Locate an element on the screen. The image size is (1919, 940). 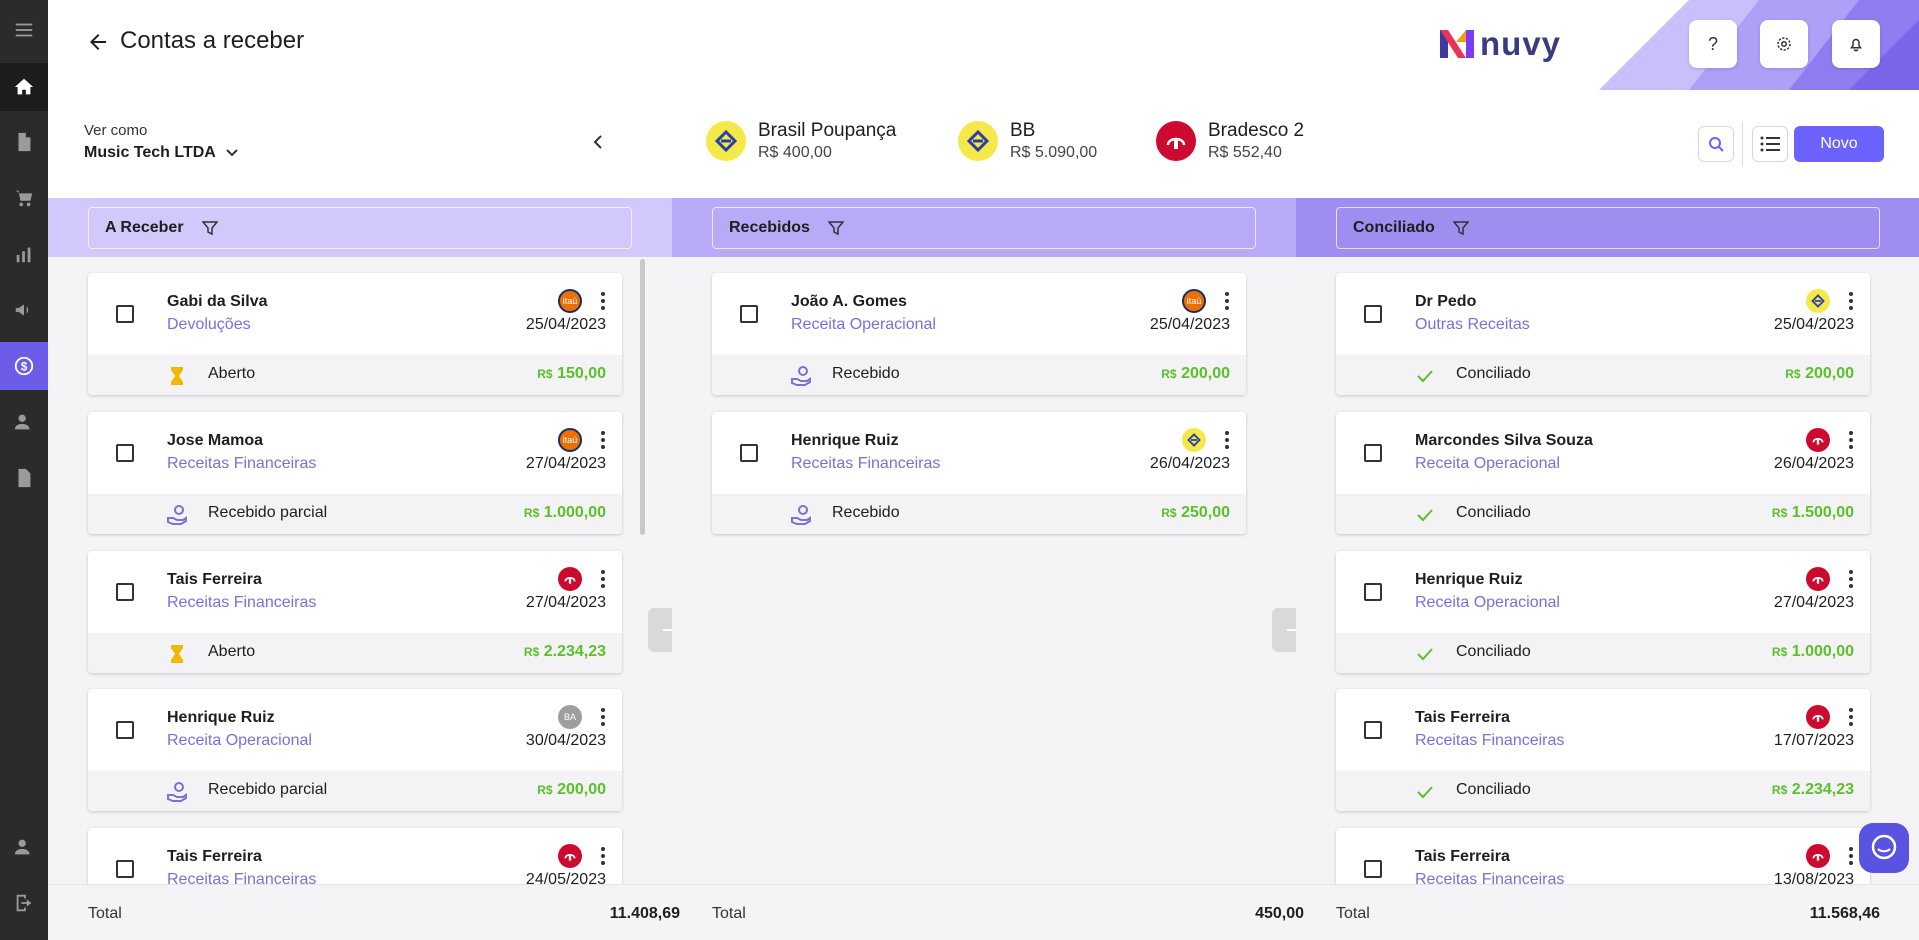
column-header: Recebidos is located at coordinates (984, 227).